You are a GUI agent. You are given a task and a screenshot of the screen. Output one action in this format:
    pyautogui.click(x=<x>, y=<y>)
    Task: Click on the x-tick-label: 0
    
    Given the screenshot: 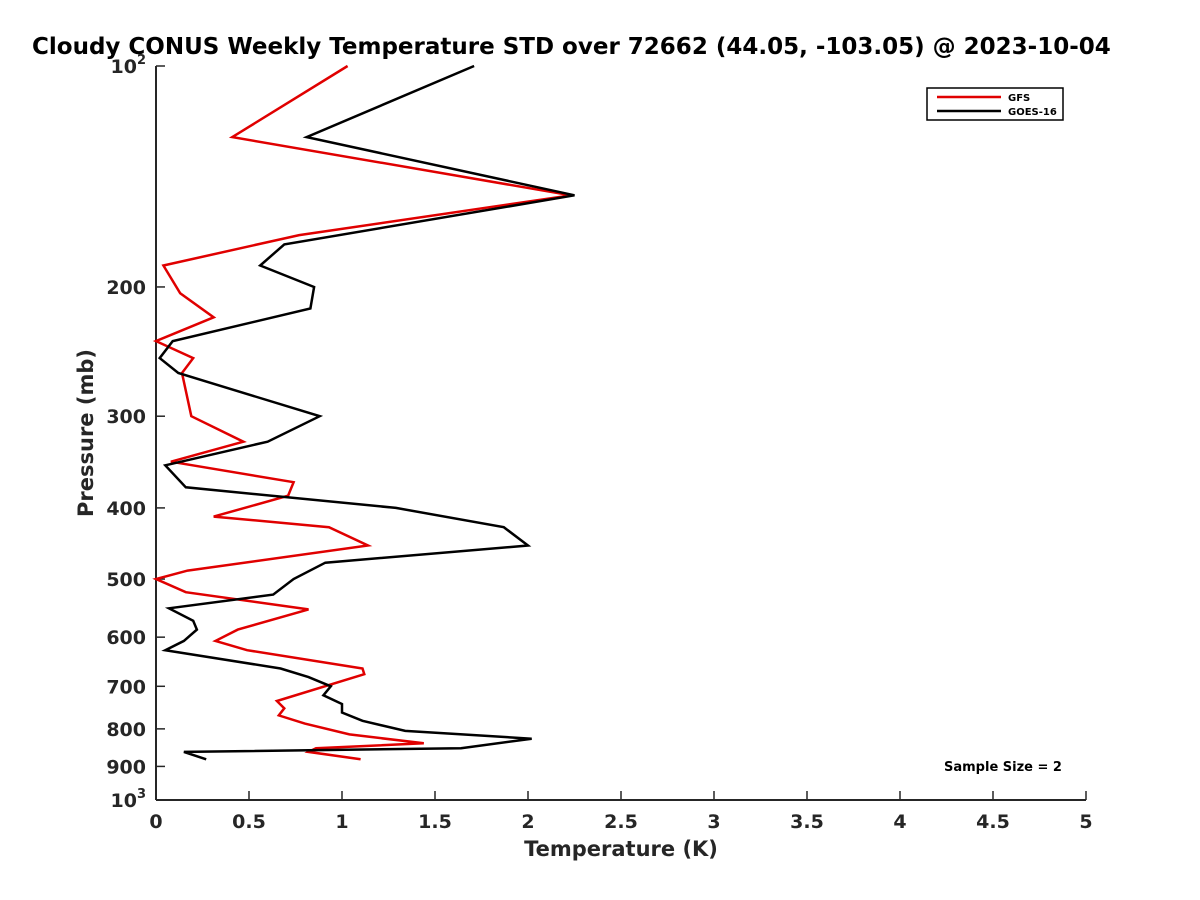 What is the action you would take?
    pyautogui.click(x=155, y=822)
    